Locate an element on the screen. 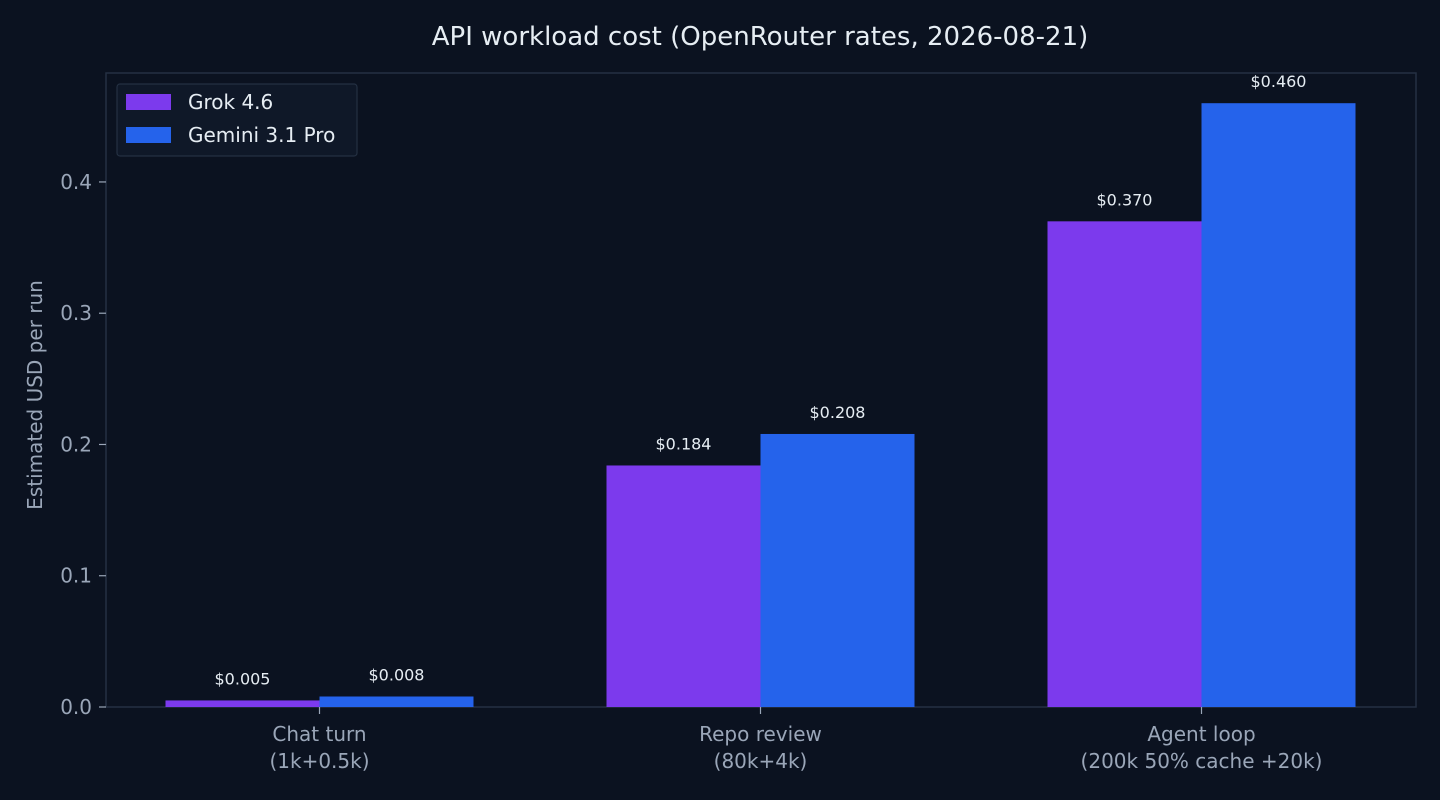 Image resolution: width=1440 pixels, height=800 pixels. bar-value-label: $0.370 is located at coordinates (1125, 199).